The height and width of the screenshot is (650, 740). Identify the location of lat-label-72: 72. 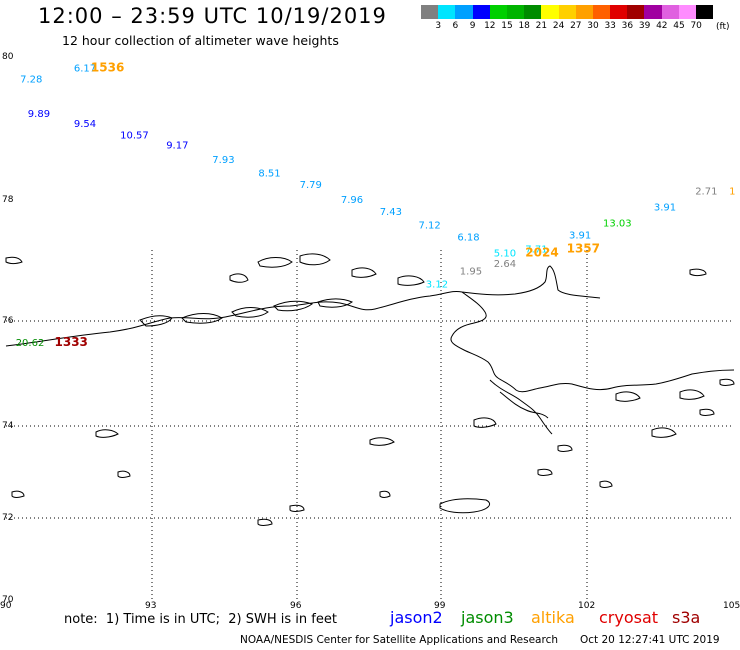
(7, 518).